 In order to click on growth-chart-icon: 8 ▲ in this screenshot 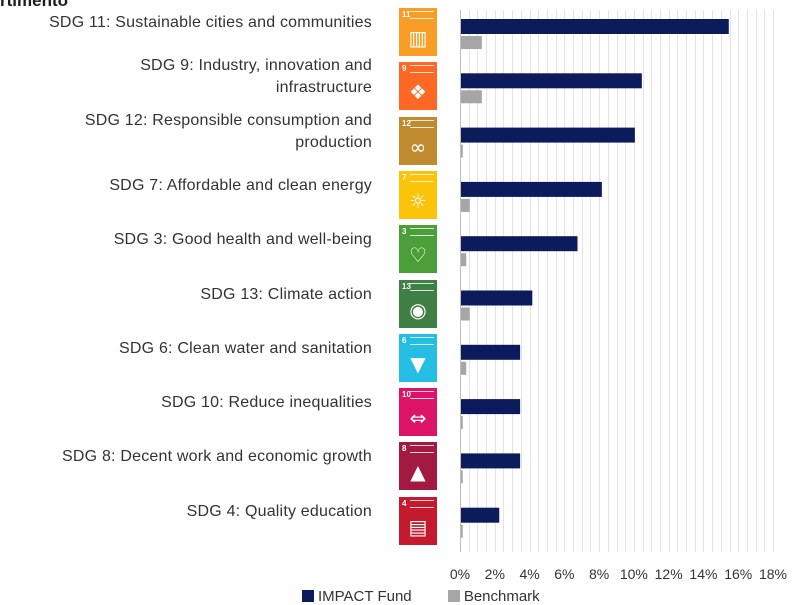, I will do `click(418, 466)`.